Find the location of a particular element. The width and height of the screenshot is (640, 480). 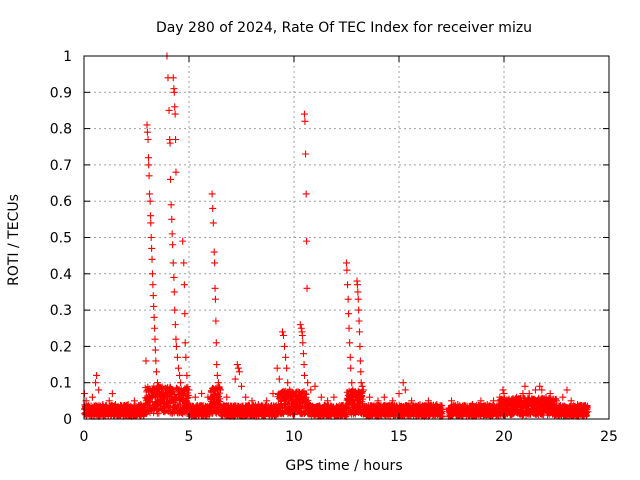

y-tick-label: 0.9 is located at coordinates (61, 93).